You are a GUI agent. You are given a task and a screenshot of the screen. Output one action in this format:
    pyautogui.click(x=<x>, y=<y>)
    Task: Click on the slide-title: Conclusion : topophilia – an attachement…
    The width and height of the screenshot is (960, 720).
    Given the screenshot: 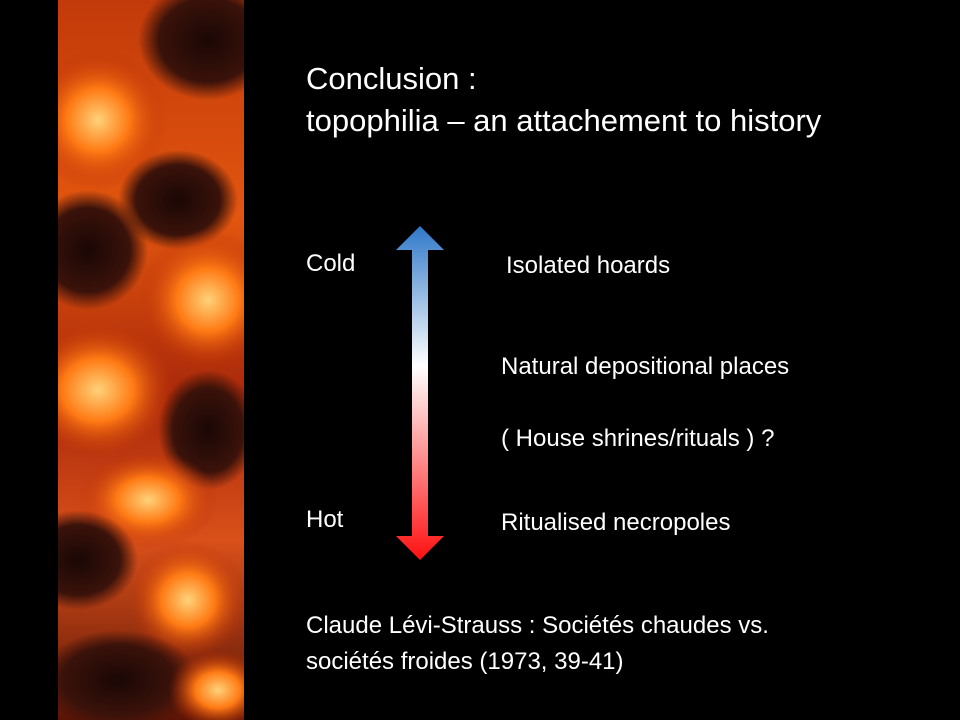 What is the action you would take?
    pyautogui.click(x=626, y=100)
    